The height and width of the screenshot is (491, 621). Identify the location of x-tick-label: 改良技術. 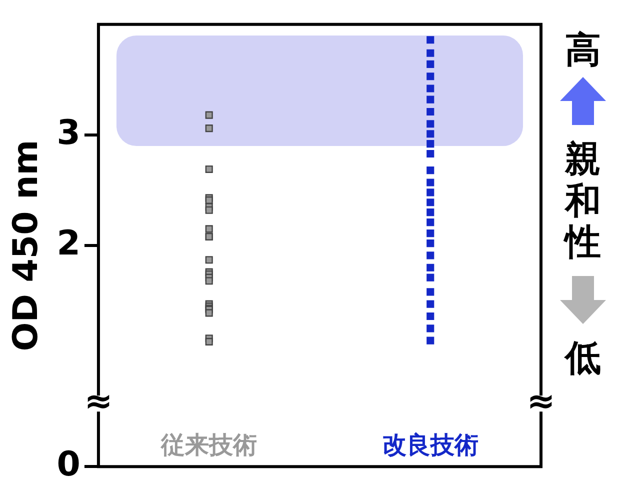
(430, 444).